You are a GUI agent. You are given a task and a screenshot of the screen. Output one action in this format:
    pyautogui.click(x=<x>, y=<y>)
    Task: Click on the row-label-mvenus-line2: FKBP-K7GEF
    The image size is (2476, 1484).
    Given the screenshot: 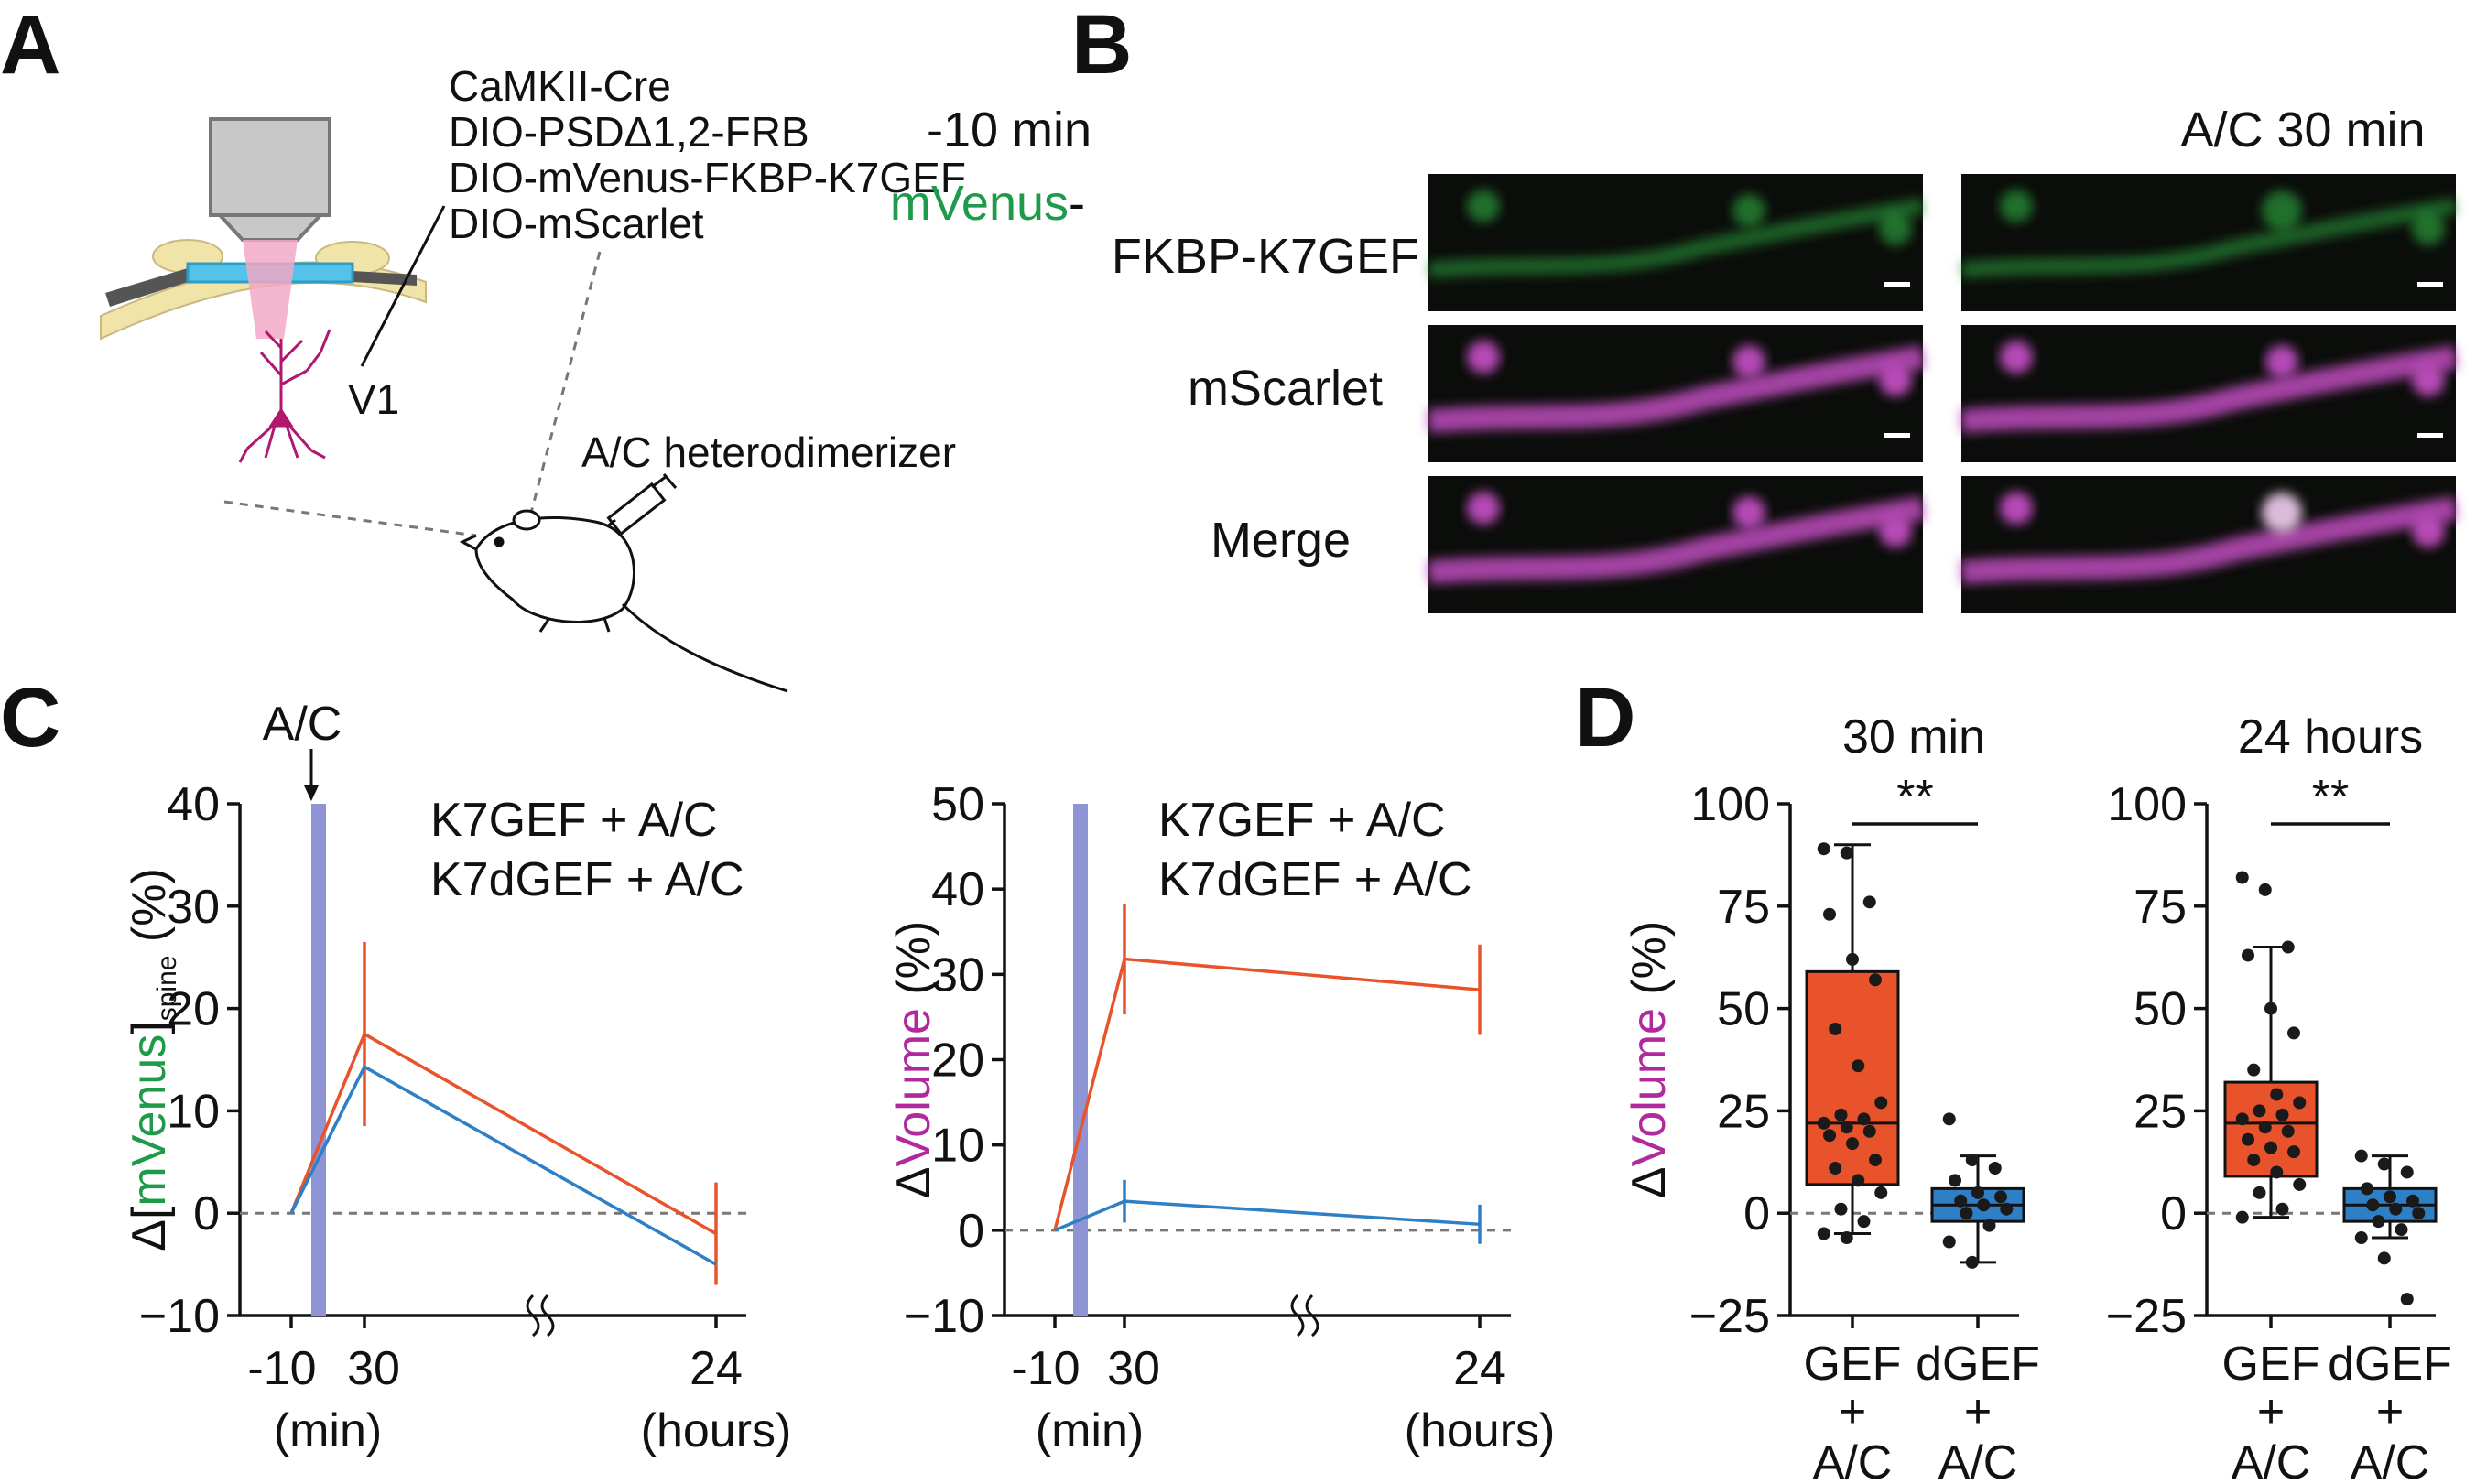 What is the action you would take?
    pyautogui.click(x=1265, y=256)
    